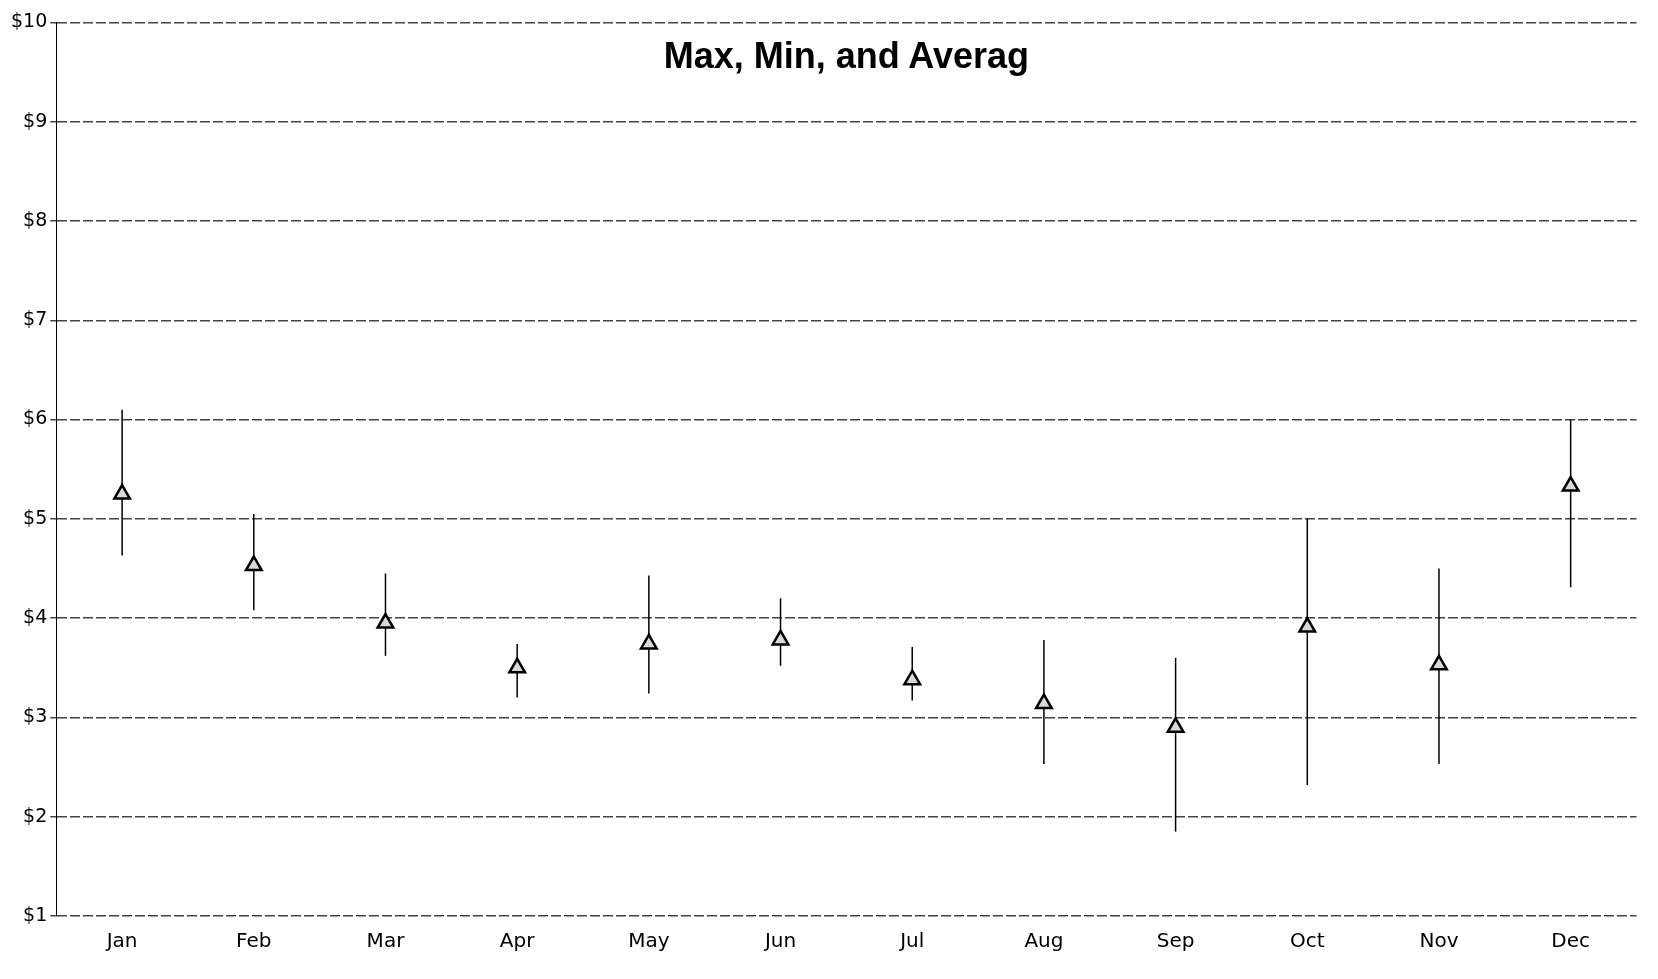 This screenshot has width=1658, height=979. What do you see at coordinates (35, 318) in the screenshot?
I see `y-tick-label: $7` at bounding box center [35, 318].